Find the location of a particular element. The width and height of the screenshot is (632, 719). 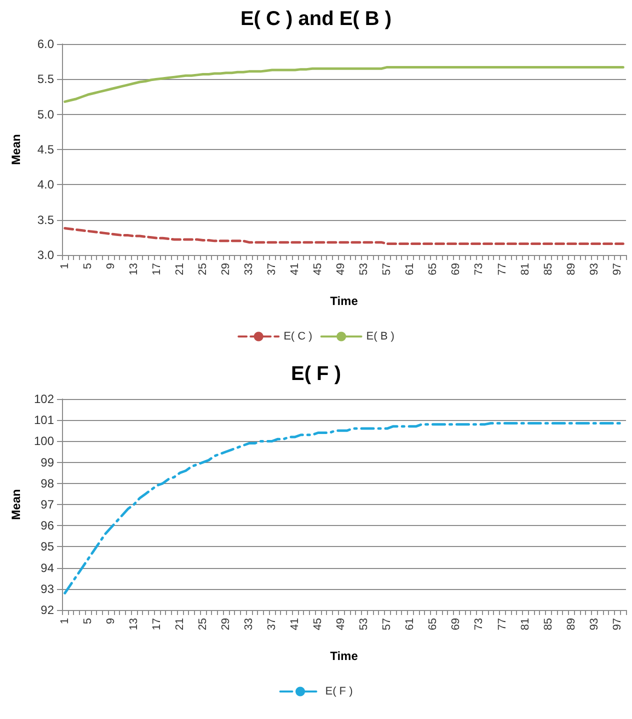

y-tick-label: 98 is located at coordinates (47, 483).